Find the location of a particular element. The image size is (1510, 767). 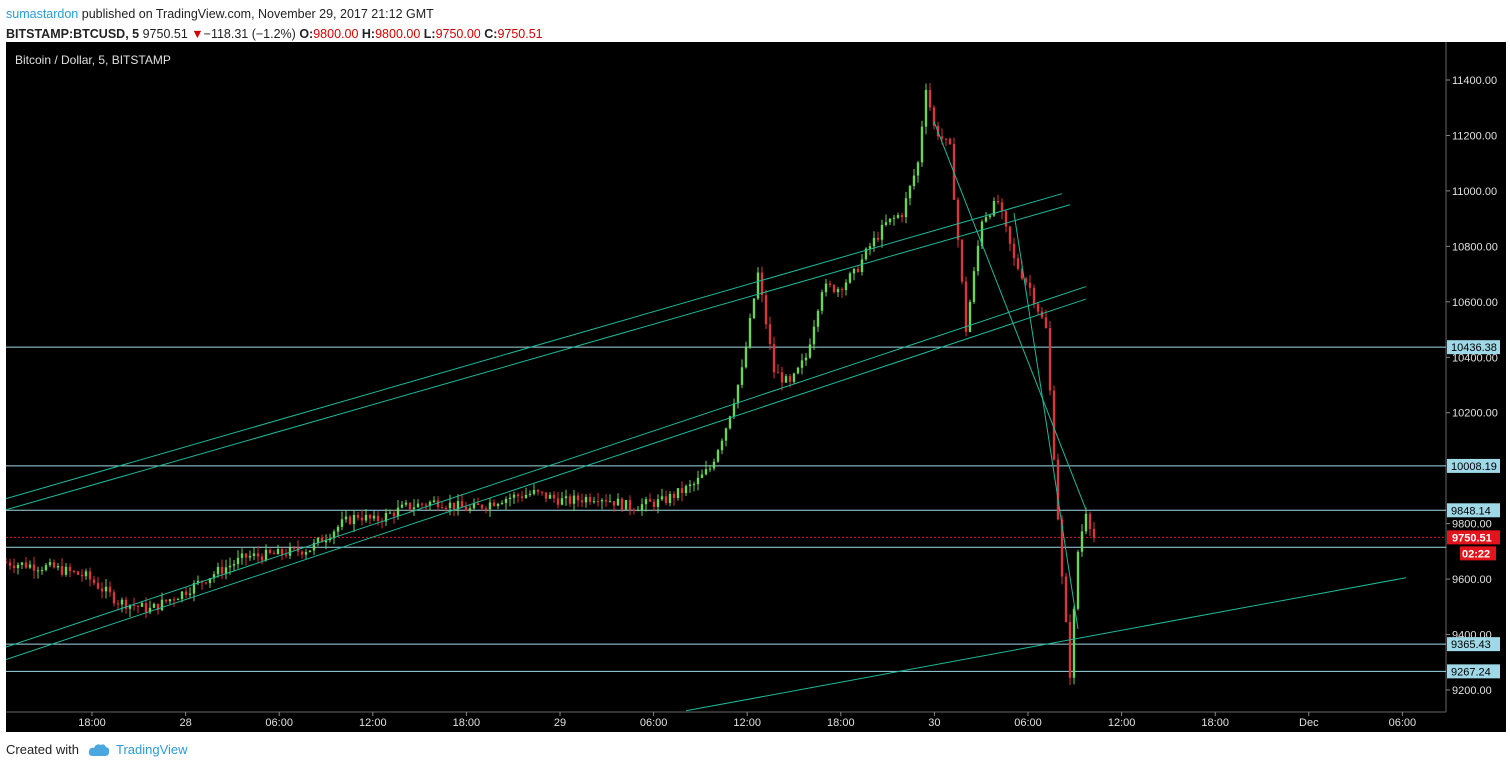

y-tick-label: 10600.00 is located at coordinates (1475, 303).